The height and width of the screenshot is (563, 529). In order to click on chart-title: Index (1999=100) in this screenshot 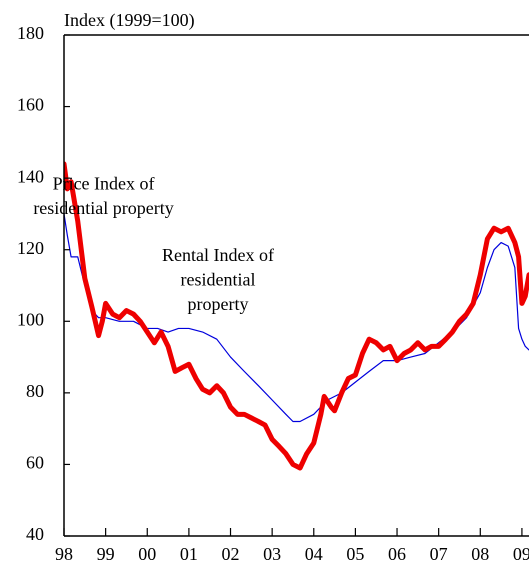, I will do `click(129, 20)`.